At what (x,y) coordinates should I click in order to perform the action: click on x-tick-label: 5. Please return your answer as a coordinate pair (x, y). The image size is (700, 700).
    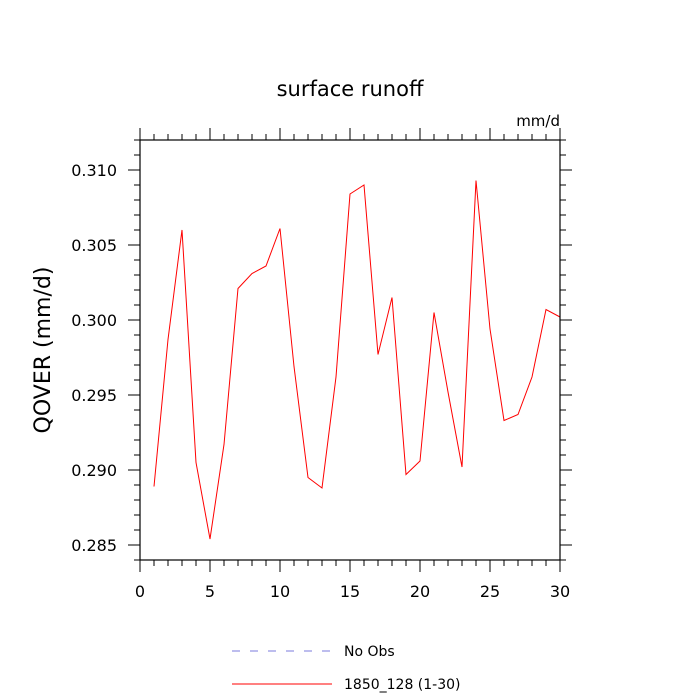
    Looking at the image, I should click on (210, 591).